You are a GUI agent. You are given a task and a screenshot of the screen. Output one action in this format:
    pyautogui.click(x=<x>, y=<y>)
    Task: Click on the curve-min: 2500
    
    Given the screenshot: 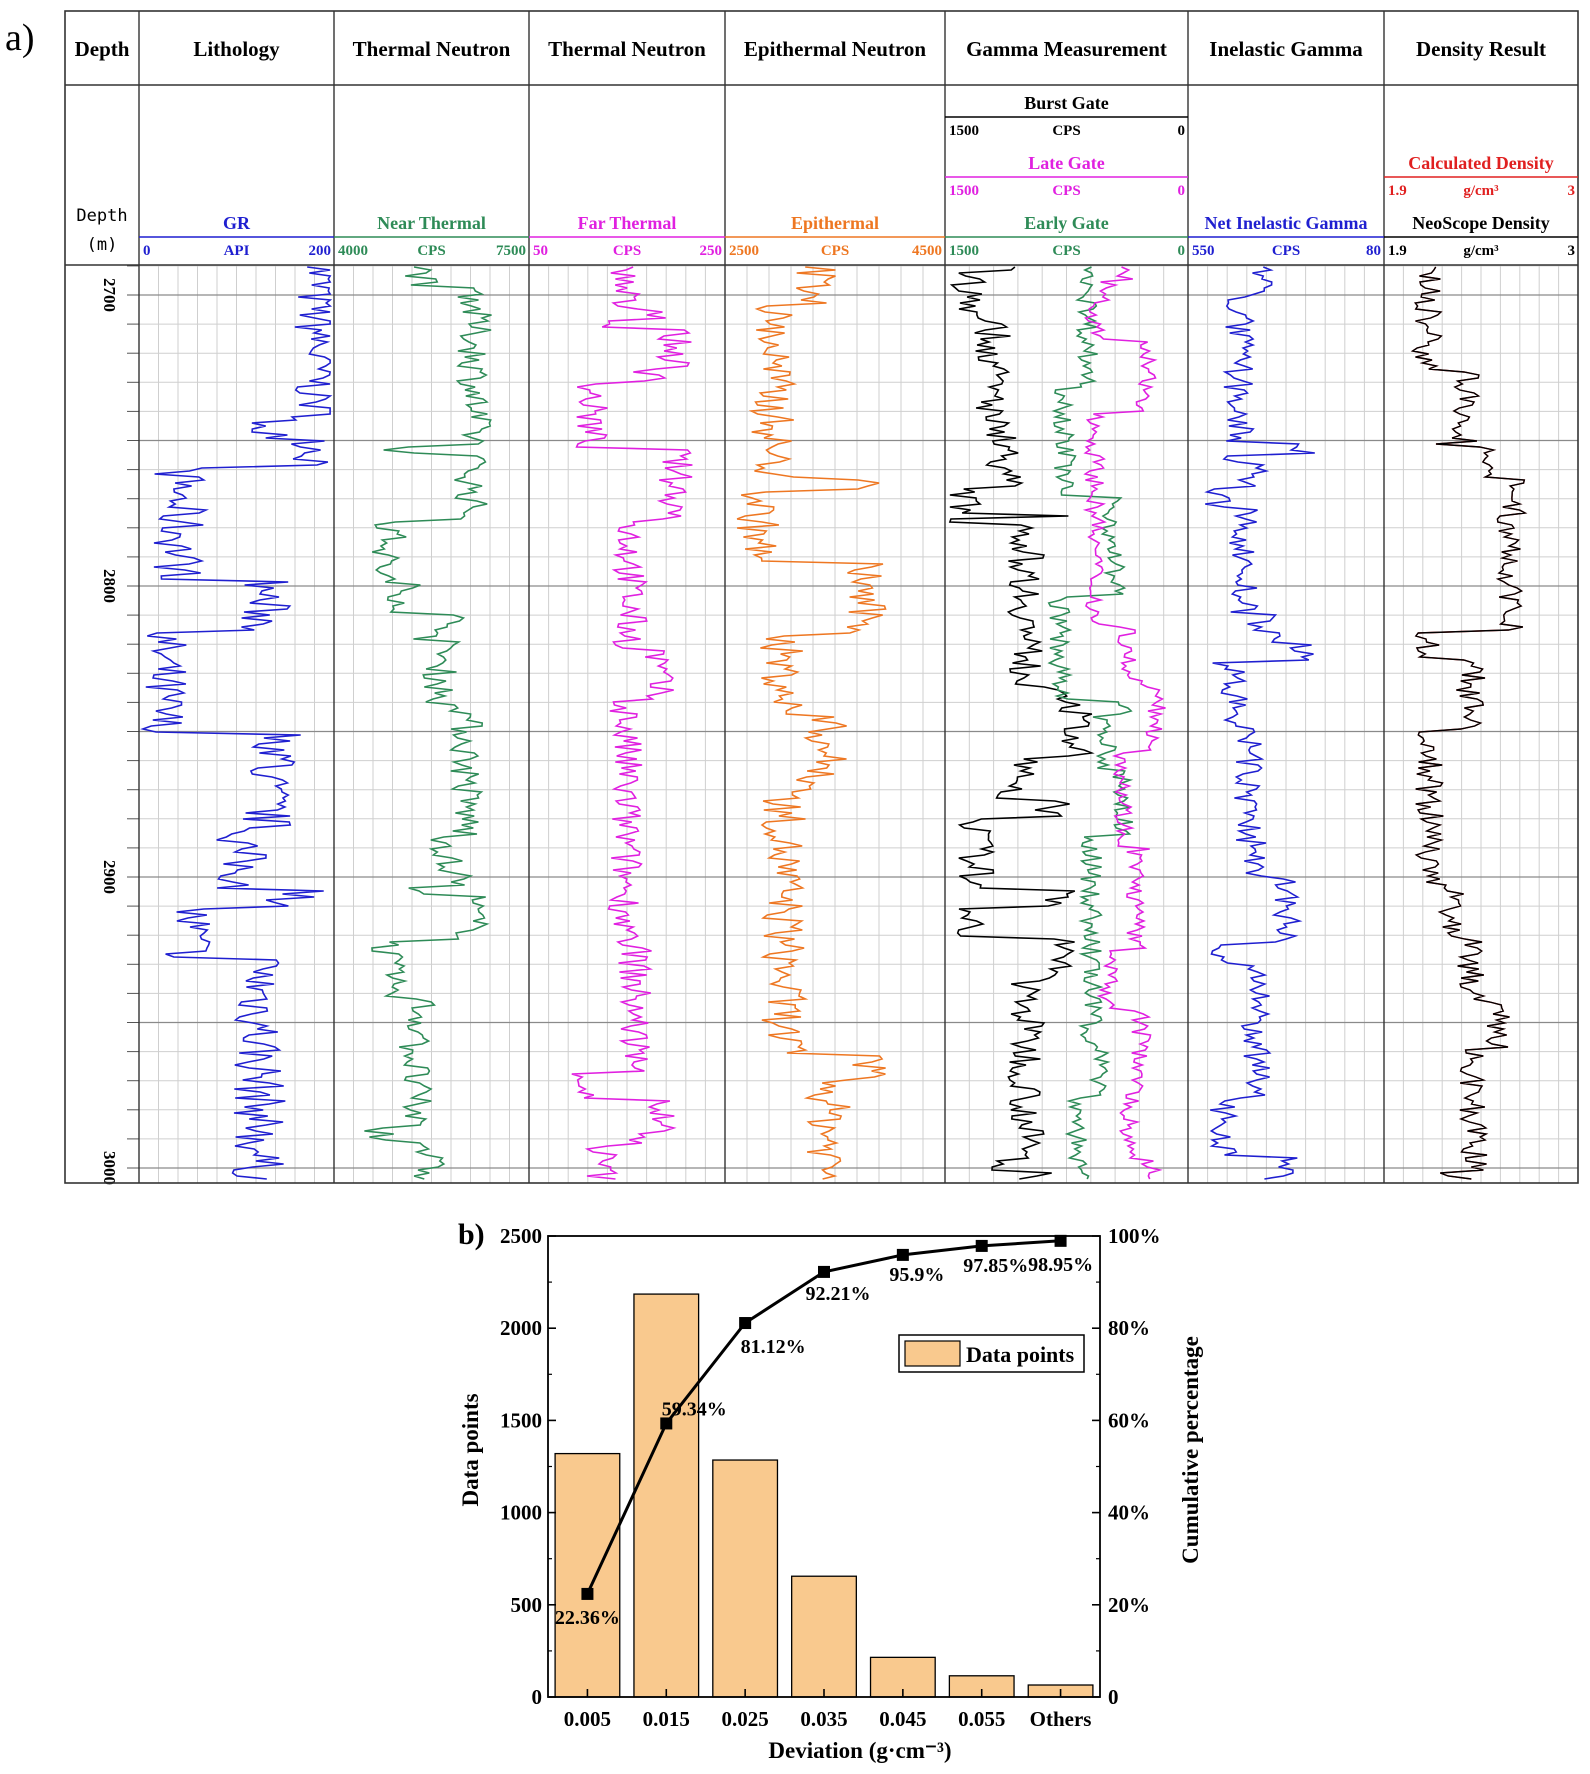 What is the action you would take?
    pyautogui.click(x=744, y=251)
    